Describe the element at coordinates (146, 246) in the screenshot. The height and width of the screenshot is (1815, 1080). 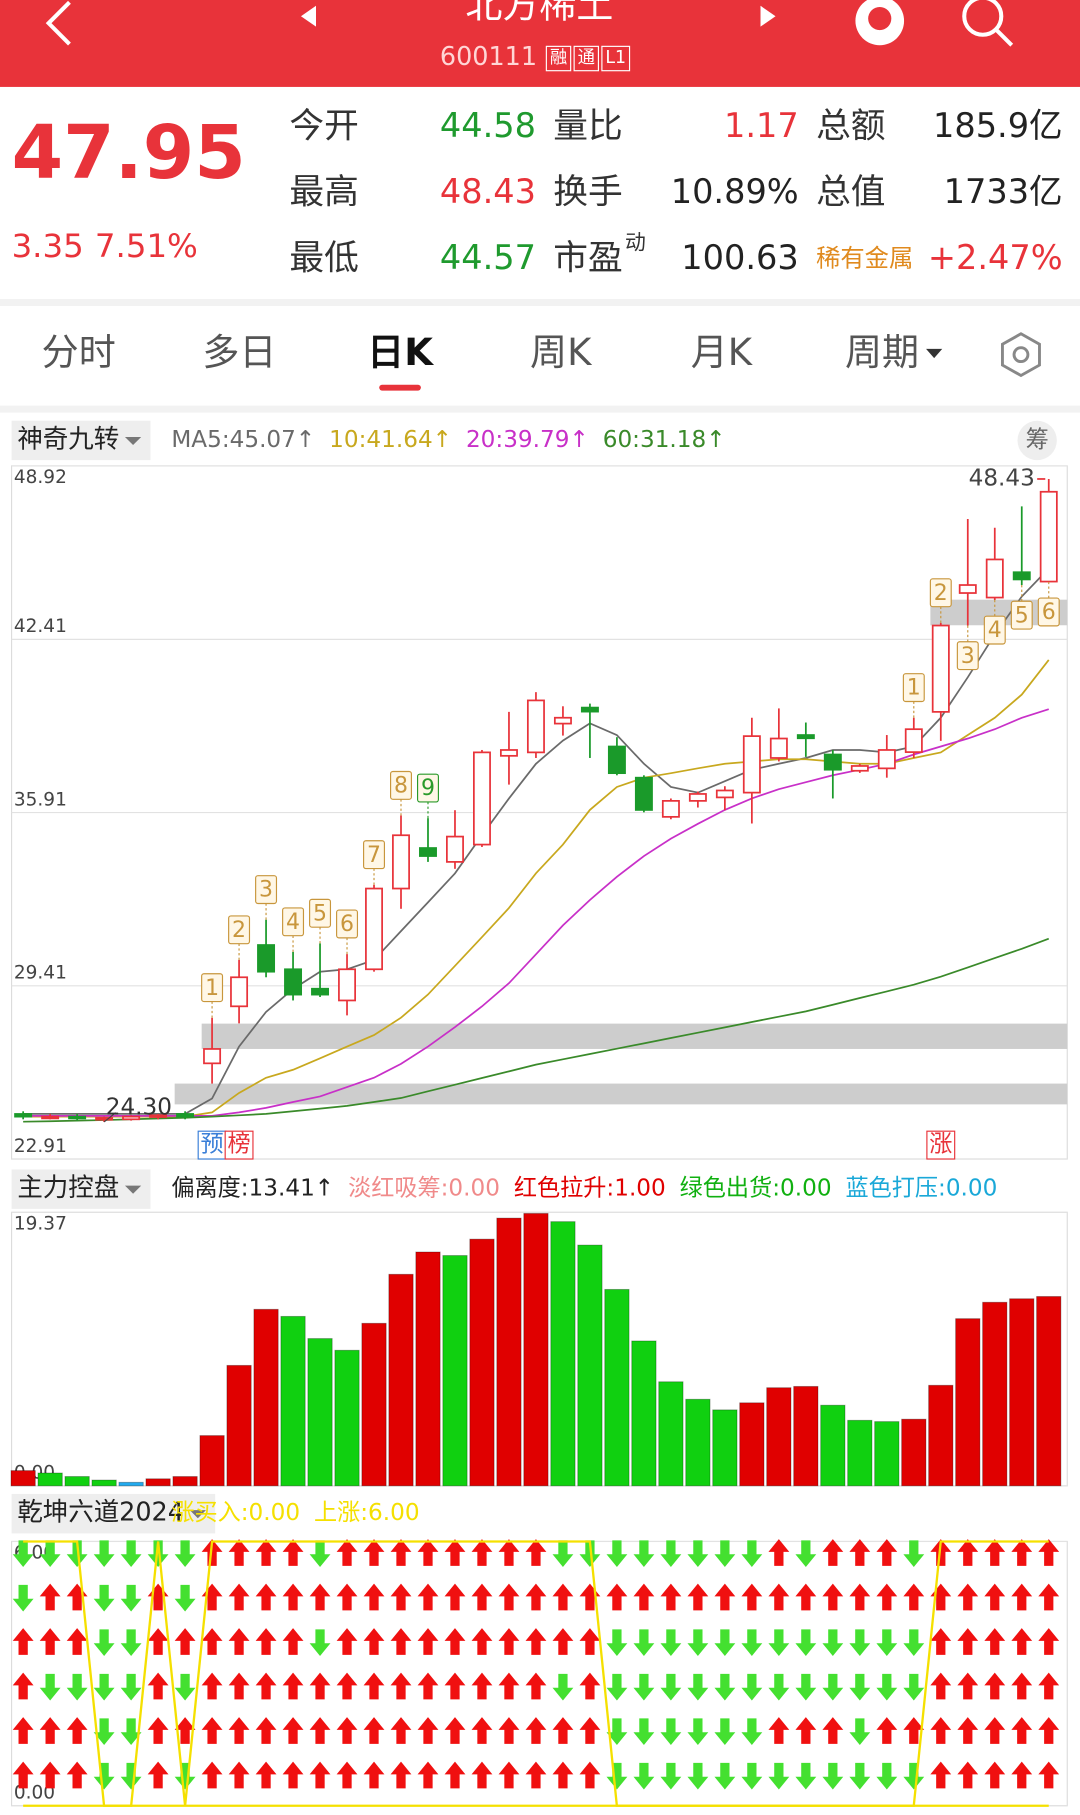
I see `price-change-pct: 7.51%` at that location.